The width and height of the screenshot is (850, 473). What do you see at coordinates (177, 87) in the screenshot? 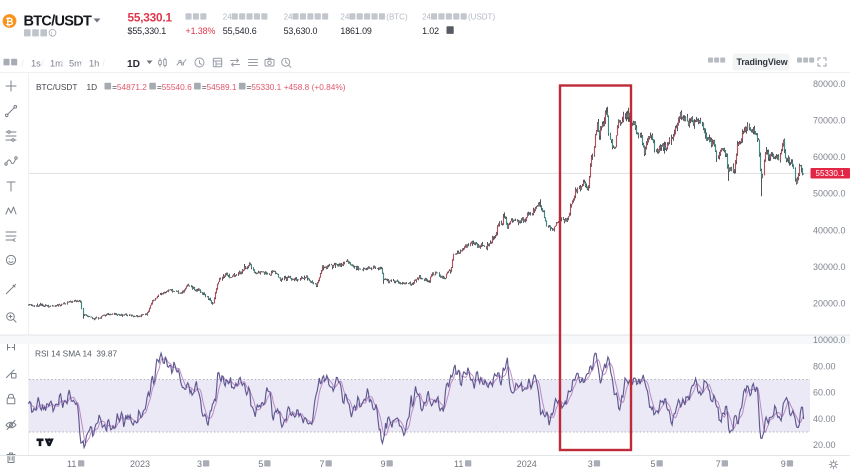
I see `svg-text: 55540.6` at bounding box center [177, 87].